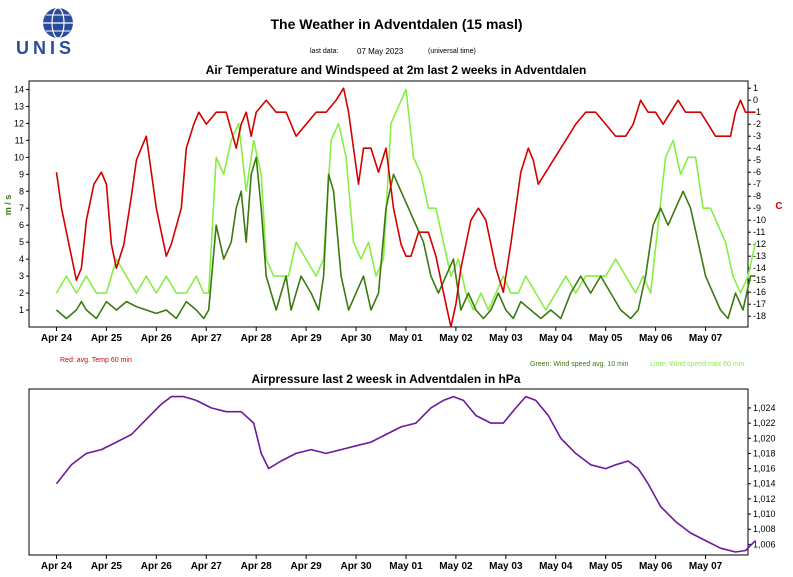  What do you see at coordinates (380, 51) in the screenshot?
I see `last-data-date: 07 May 2023` at bounding box center [380, 51].